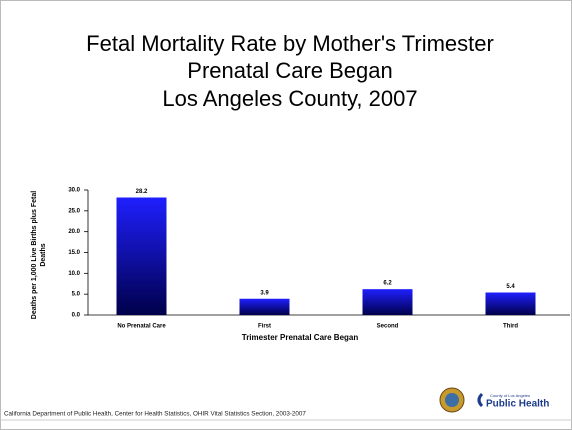  What do you see at coordinates (74, 274) in the screenshot?
I see `y-tick-label: 10.0` at bounding box center [74, 274].